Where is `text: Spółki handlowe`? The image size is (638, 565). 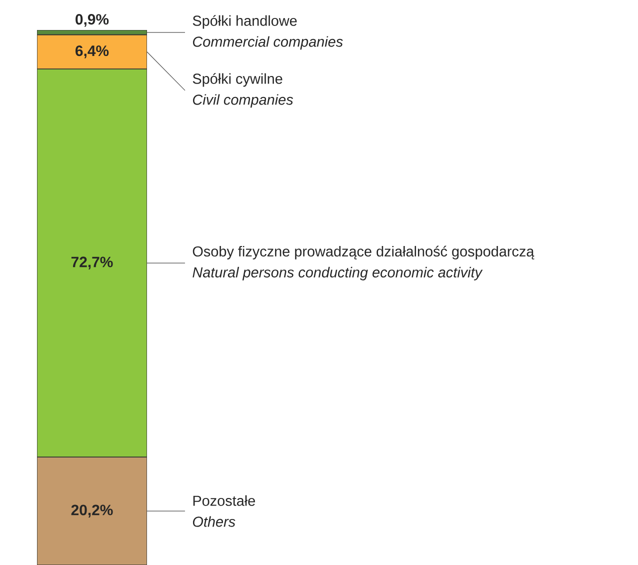
text: Spółki handlowe is located at coordinates (244, 22).